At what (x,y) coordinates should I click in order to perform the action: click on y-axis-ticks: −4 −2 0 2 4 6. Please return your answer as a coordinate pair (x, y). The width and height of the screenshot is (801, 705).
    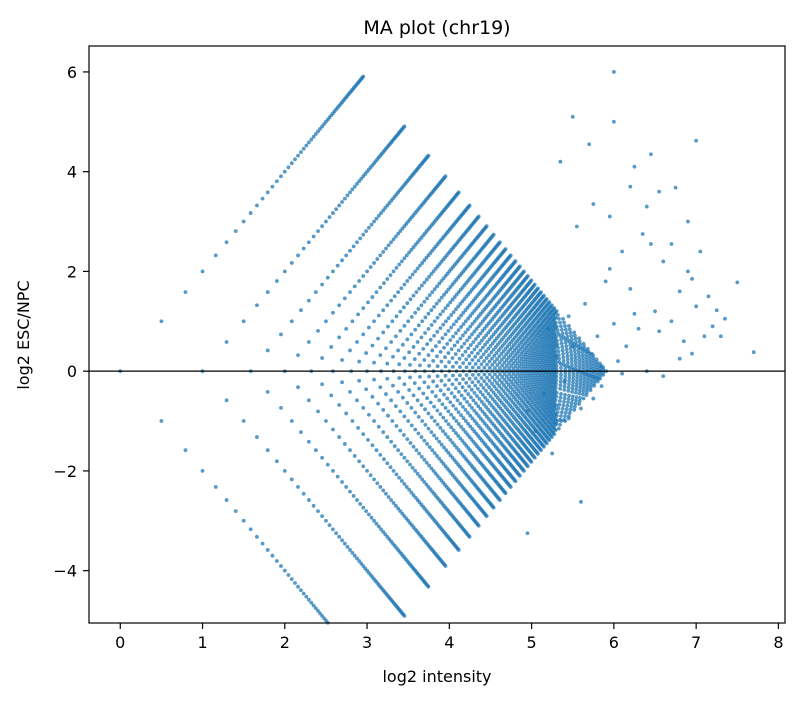
    Looking at the image, I should click on (71, 322).